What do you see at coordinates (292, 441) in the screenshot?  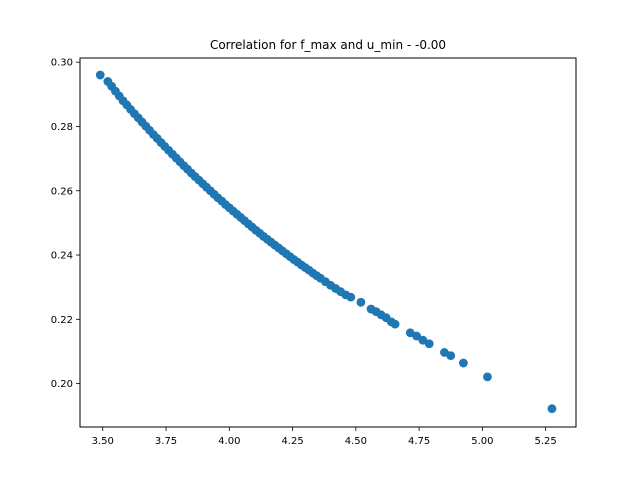 I see `x-tick-label: 4.25` at bounding box center [292, 441].